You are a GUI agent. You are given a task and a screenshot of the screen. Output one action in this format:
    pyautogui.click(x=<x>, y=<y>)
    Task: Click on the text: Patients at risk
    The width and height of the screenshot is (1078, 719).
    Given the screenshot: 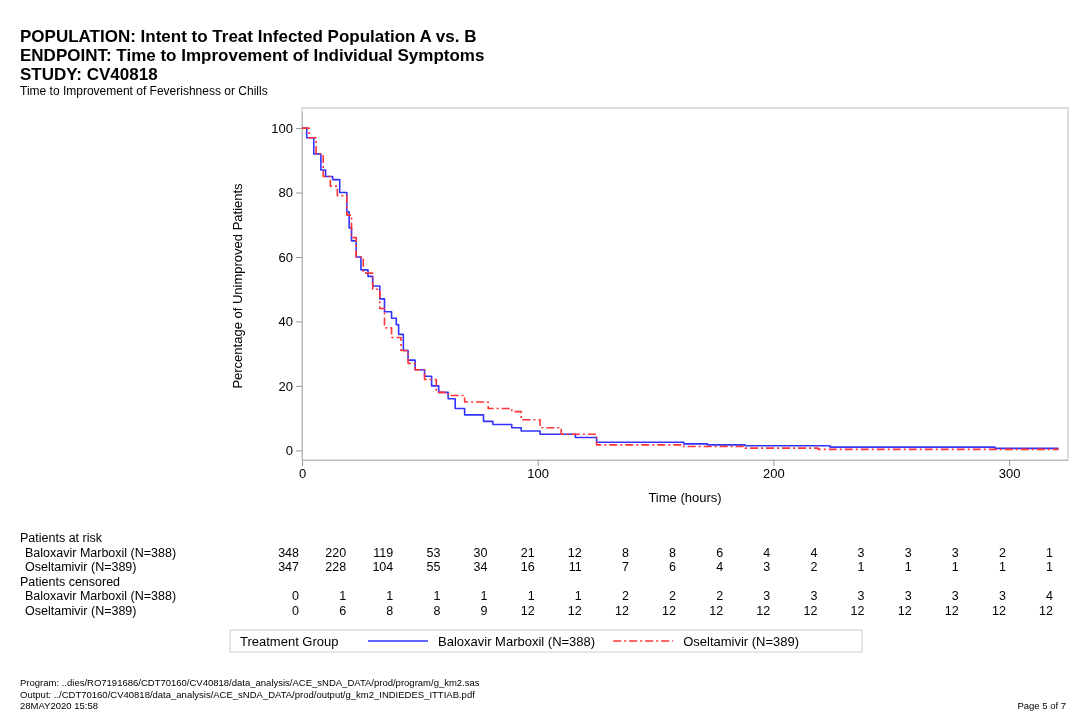 What is the action you would take?
    pyautogui.click(x=61, y=538)
    